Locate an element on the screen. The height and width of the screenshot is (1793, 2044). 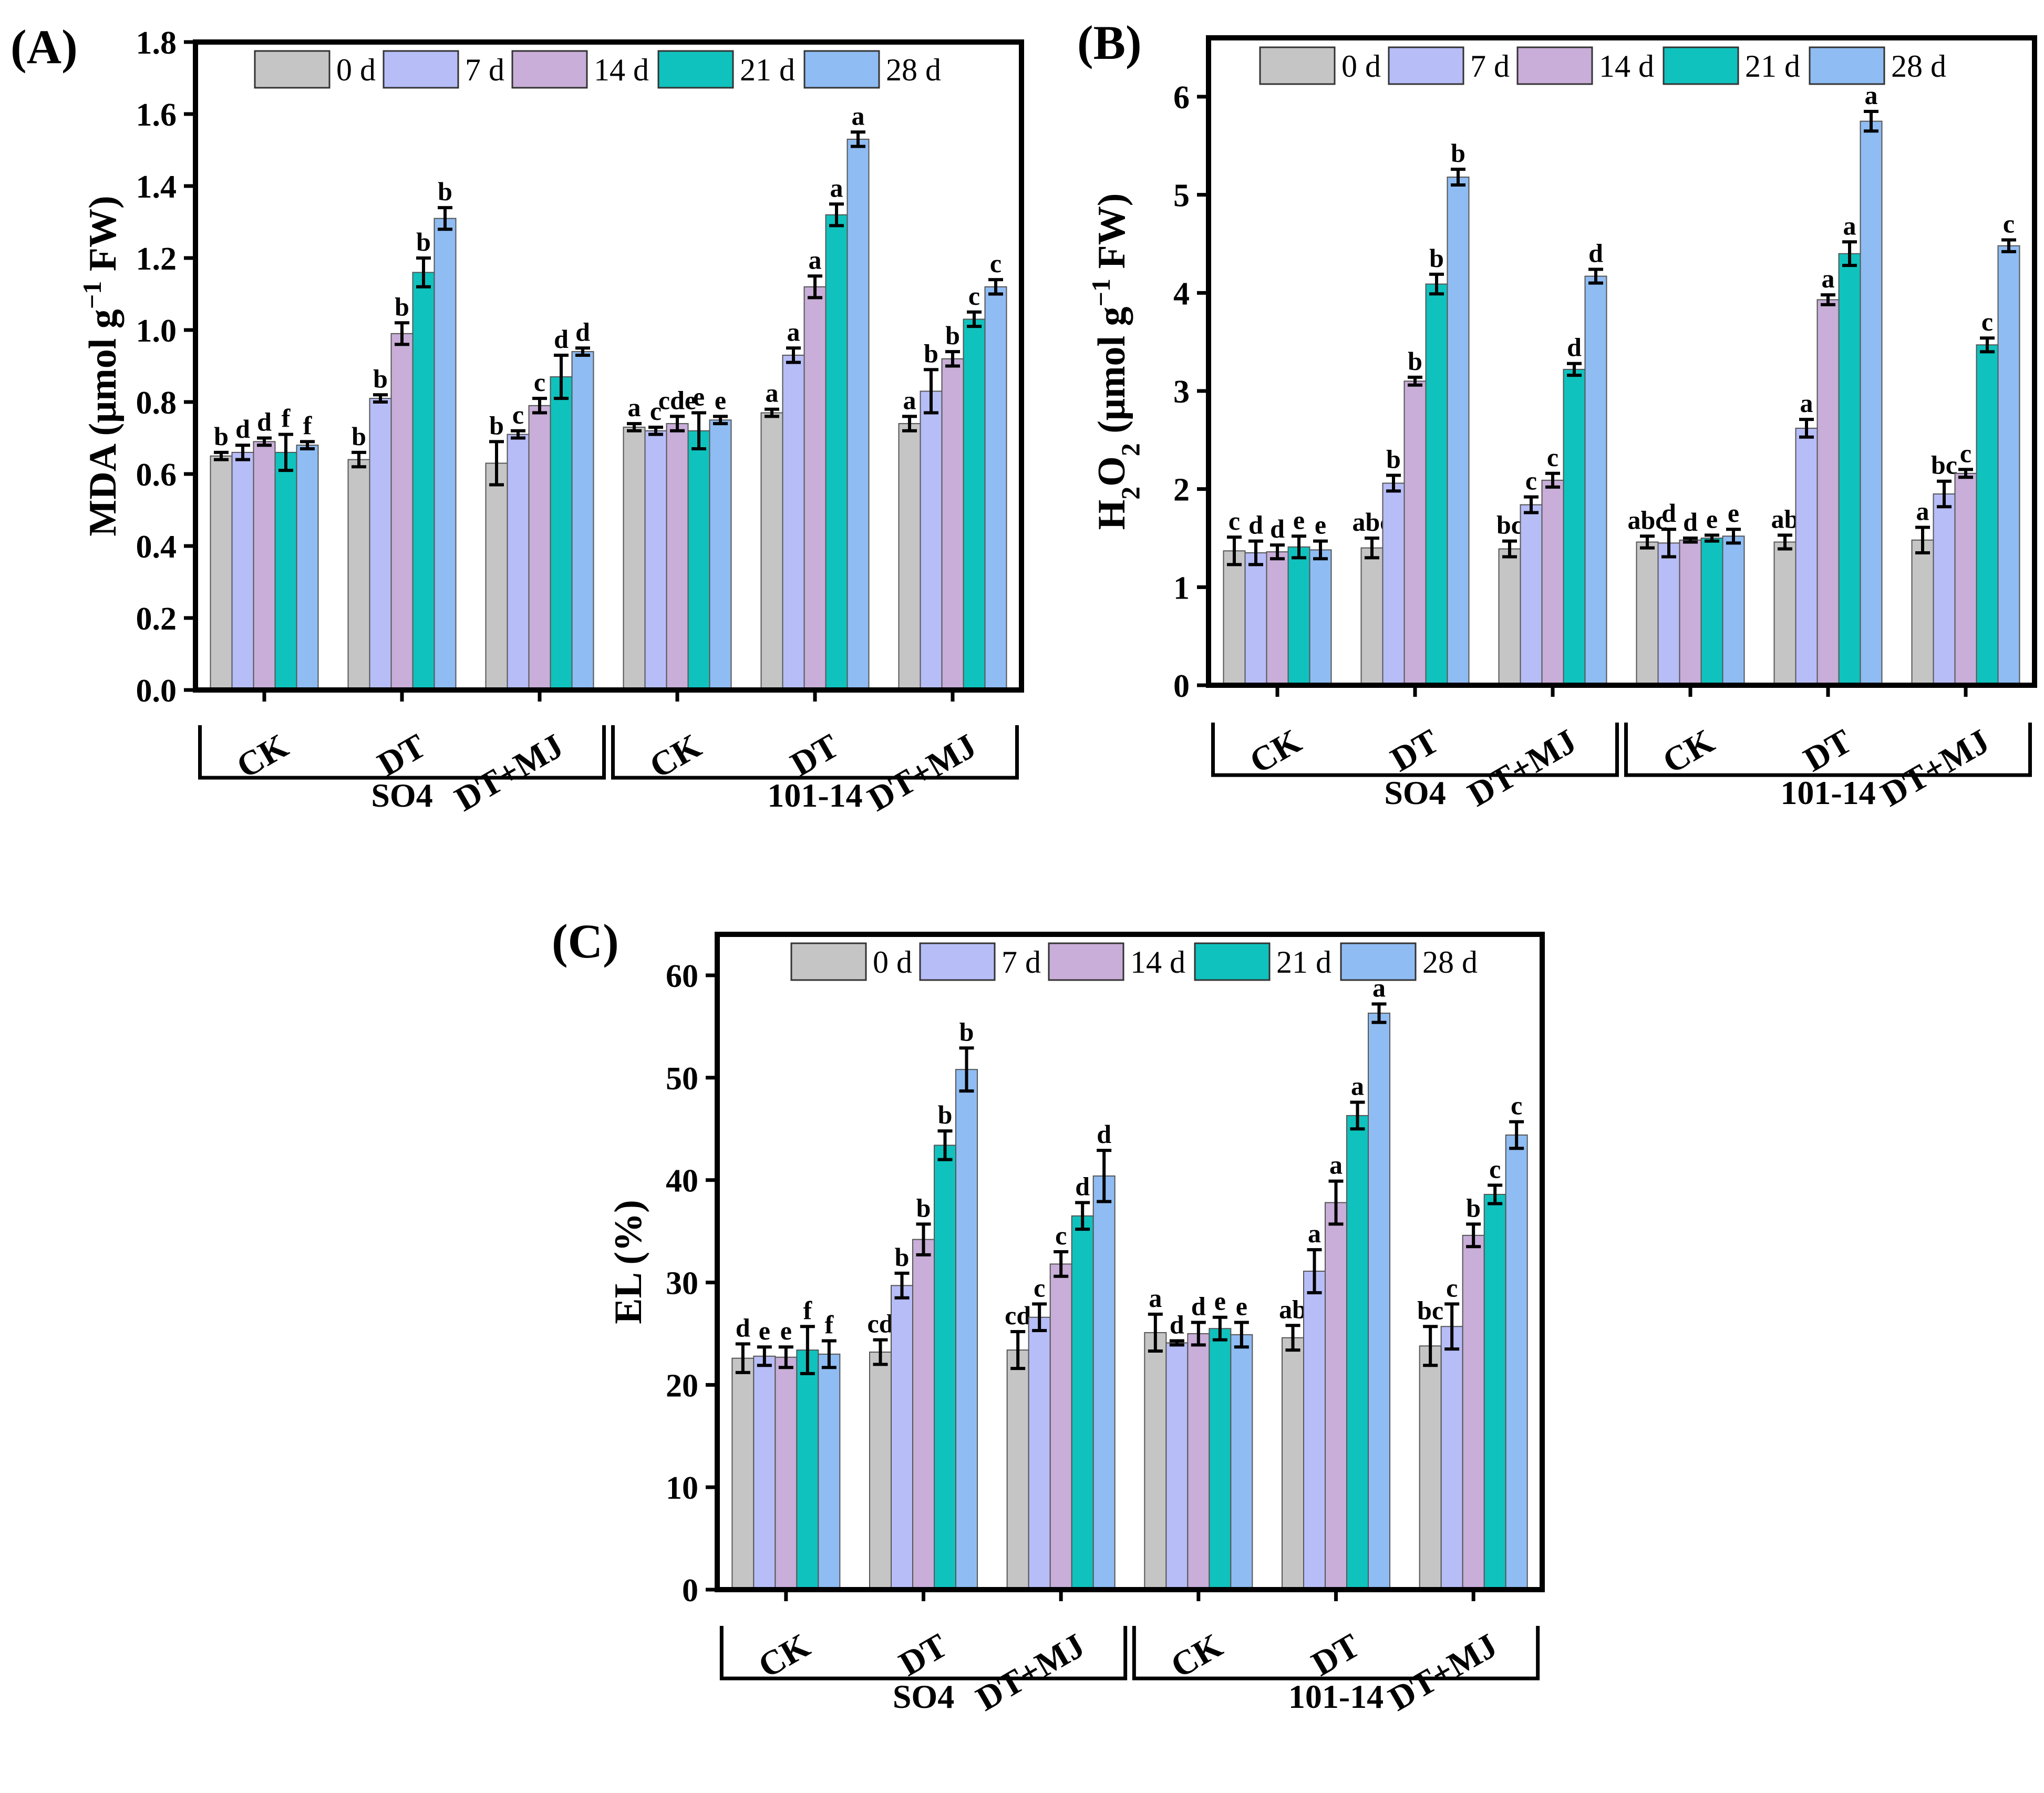
y-tick-label: 0 is located at coordinates (1182, 686).